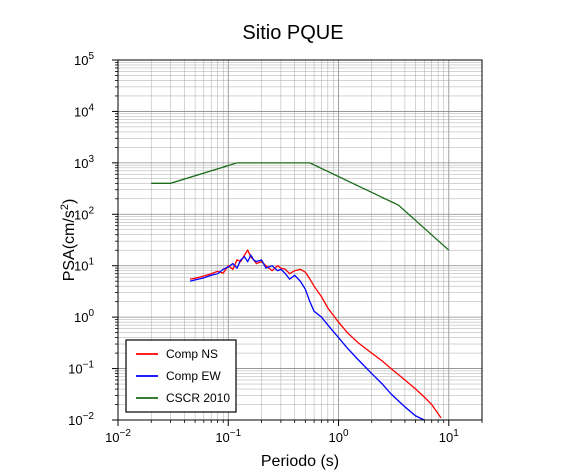  I want to click on x-axis-label: Periodo (s), so click(300, 461).